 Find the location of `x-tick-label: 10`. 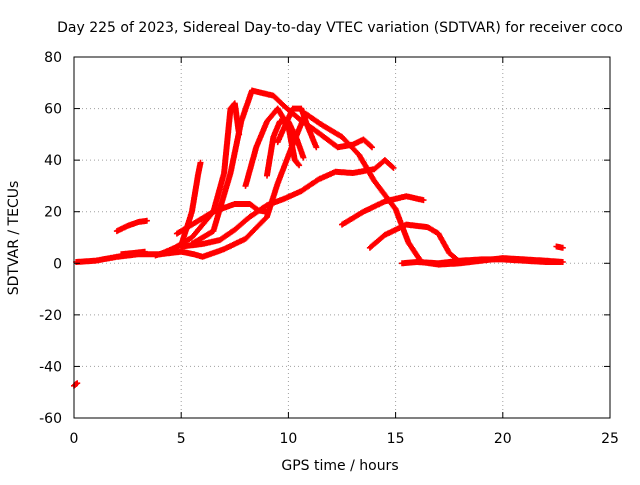

x-tick-label: 10 is located at coordinates (288, 439).